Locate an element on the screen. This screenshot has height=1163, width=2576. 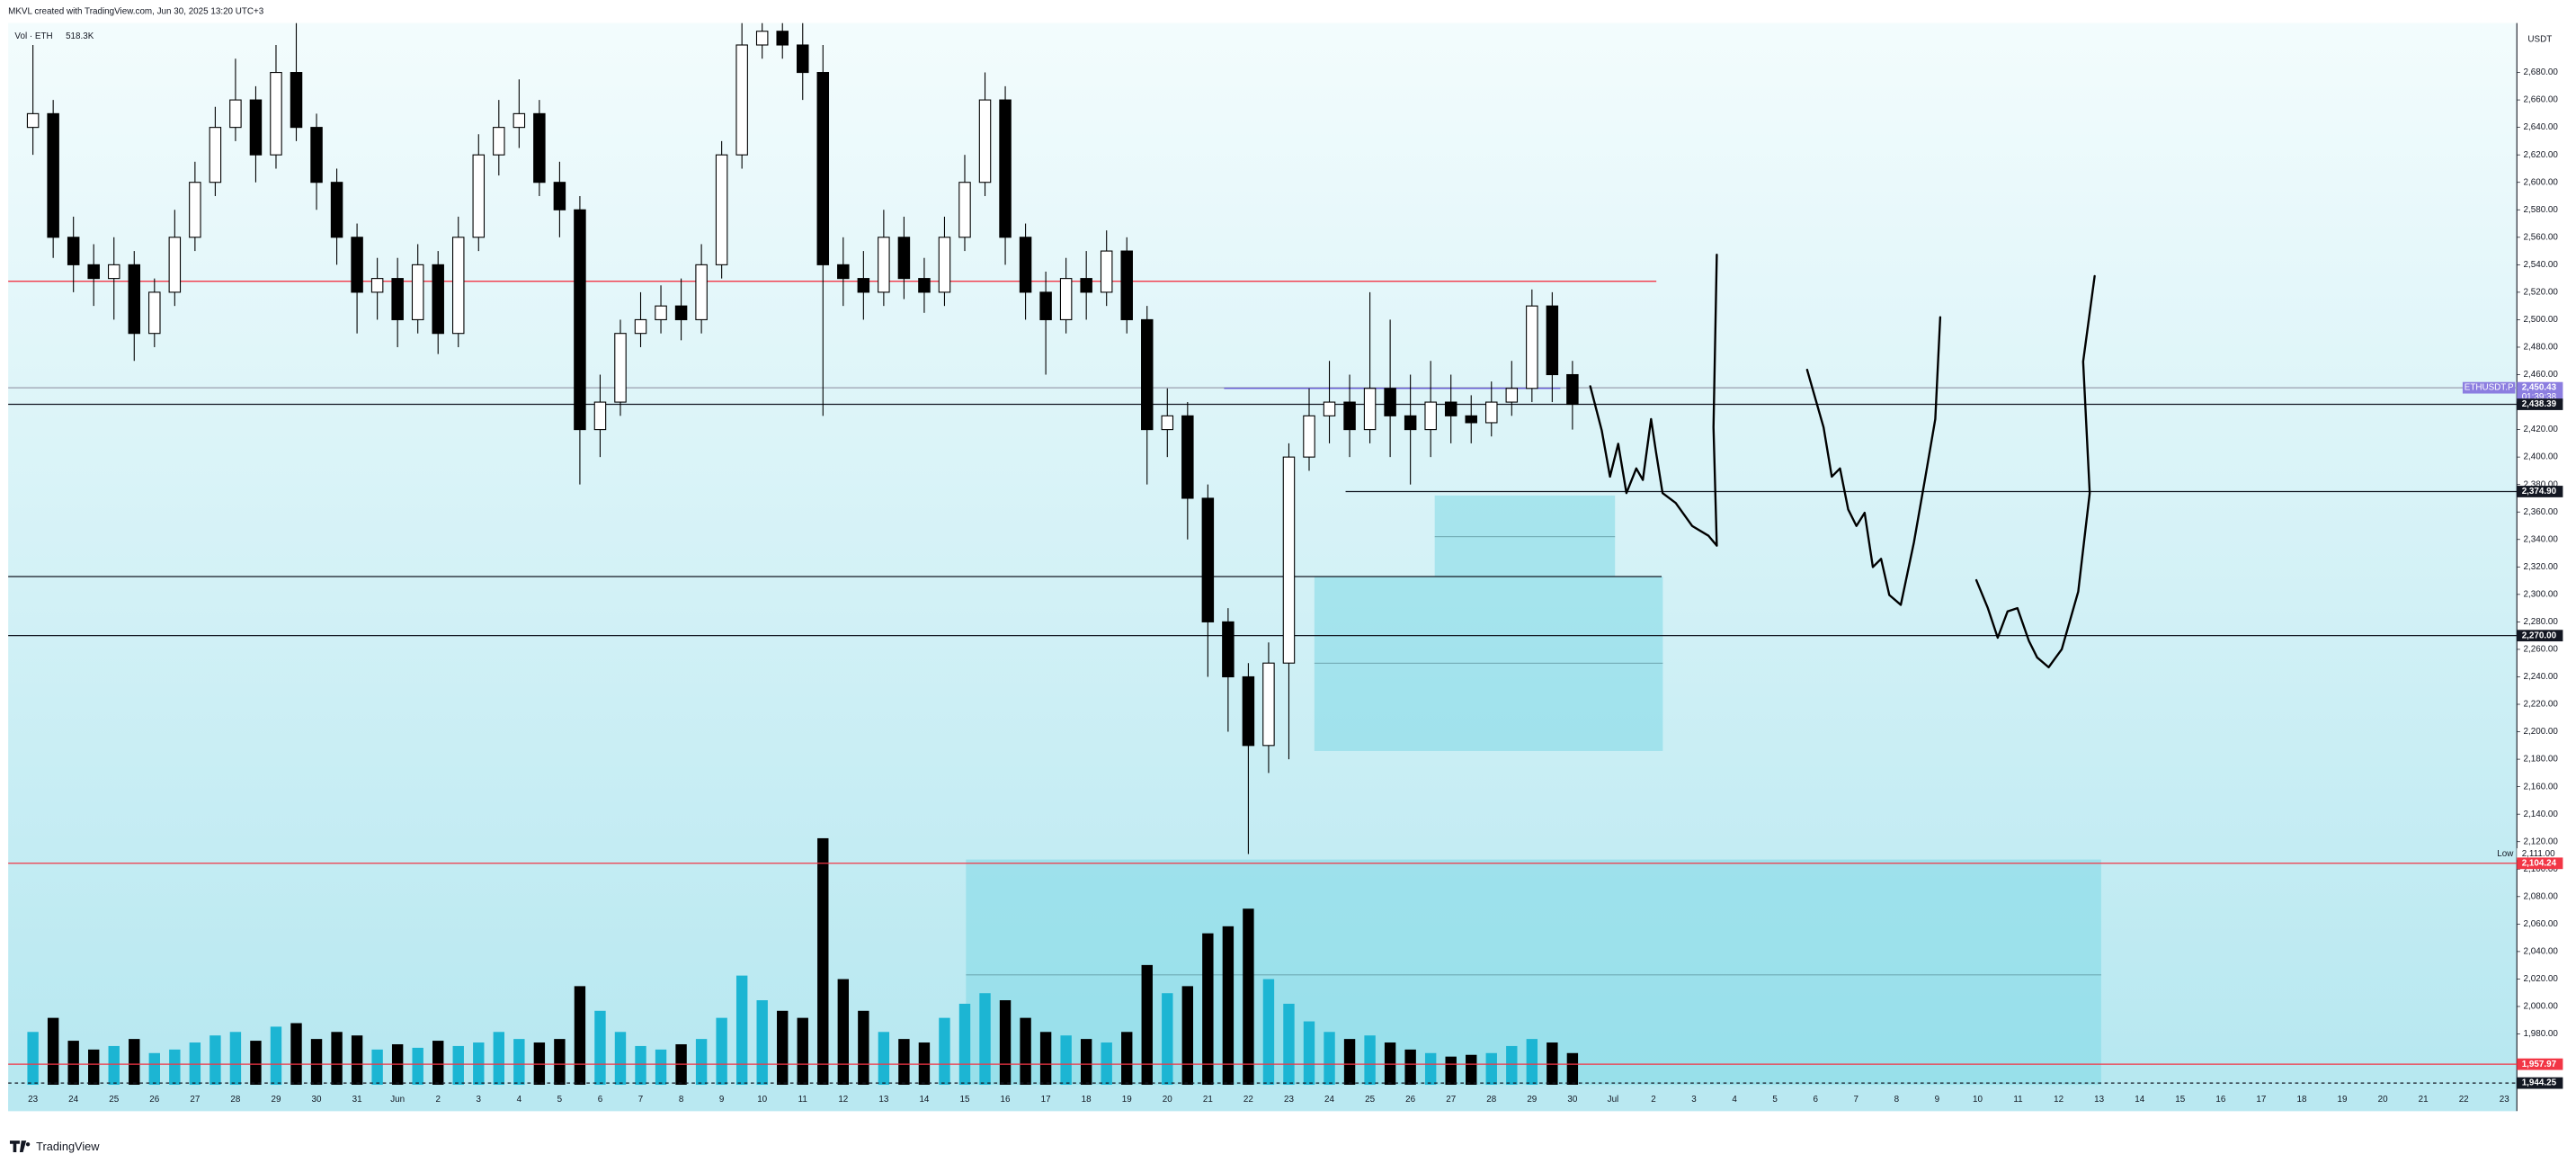
x-tick-label: 20 is located at coordinates (1168, 1100).